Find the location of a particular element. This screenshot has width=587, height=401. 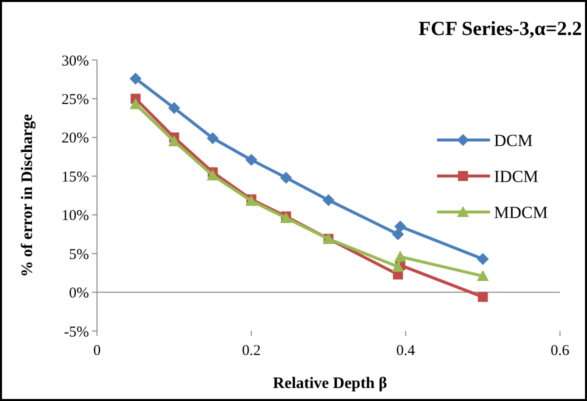

legend-label: IDCM is located at coordinates (516, 176).